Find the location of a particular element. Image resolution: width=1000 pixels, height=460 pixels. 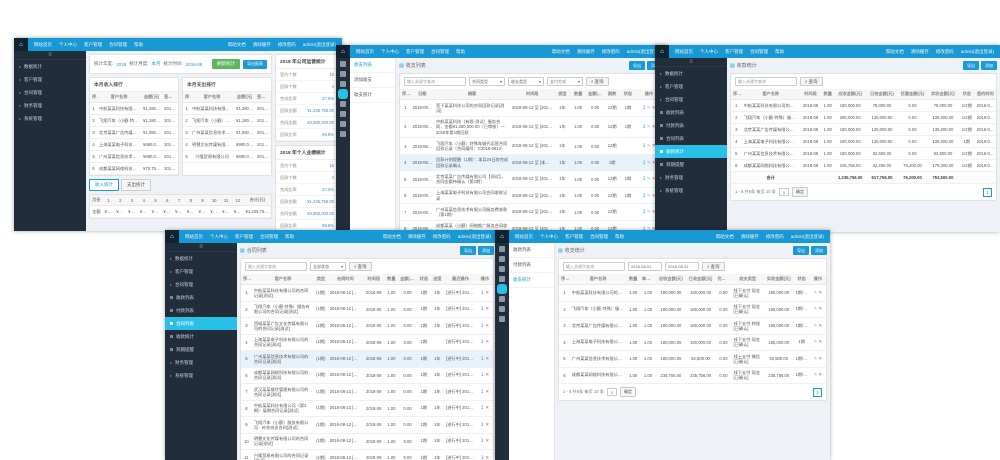

filter-select-1: 收支类型 ▾ is located at coordinates (526, 81).